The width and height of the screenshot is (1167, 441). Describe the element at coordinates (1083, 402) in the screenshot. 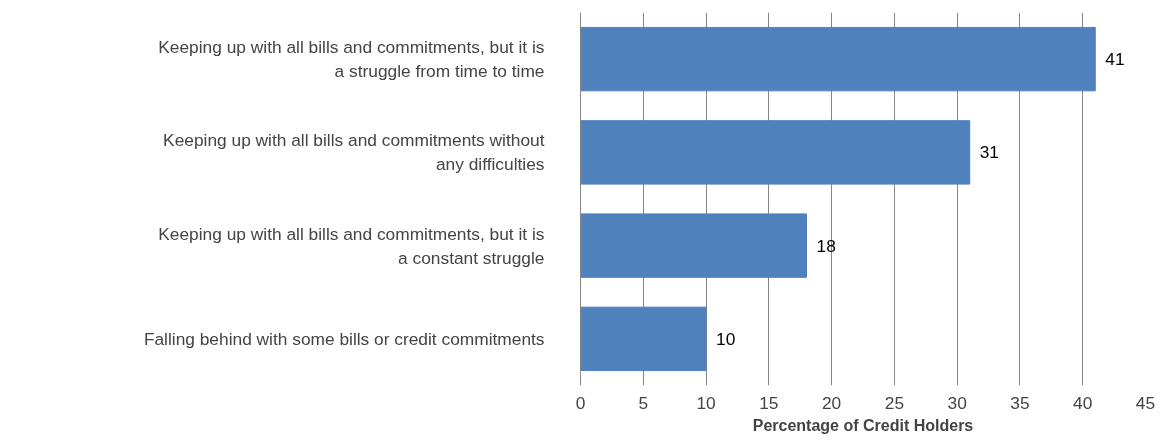

I see `x-tick-label: 40` at that location.